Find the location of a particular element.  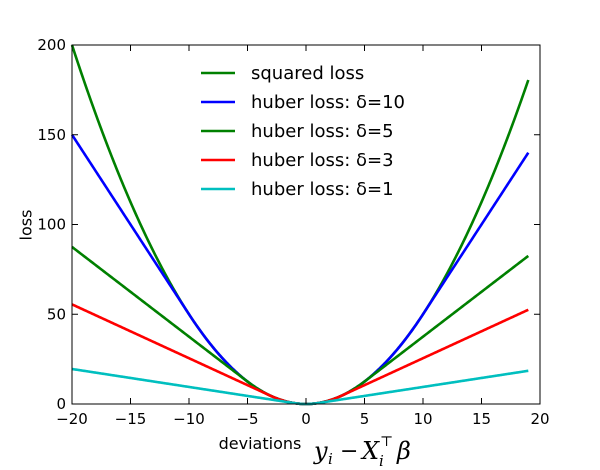

x-tick-label: 10 is located at coordinates (422, 419).